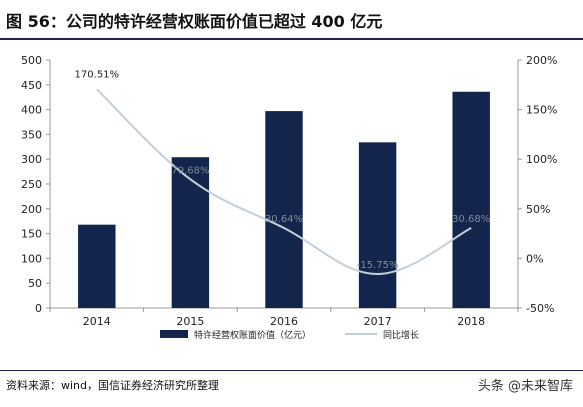 This screenshot has height=407, width=583. I want to click on legend-bar-swatch, so click(174, 334).